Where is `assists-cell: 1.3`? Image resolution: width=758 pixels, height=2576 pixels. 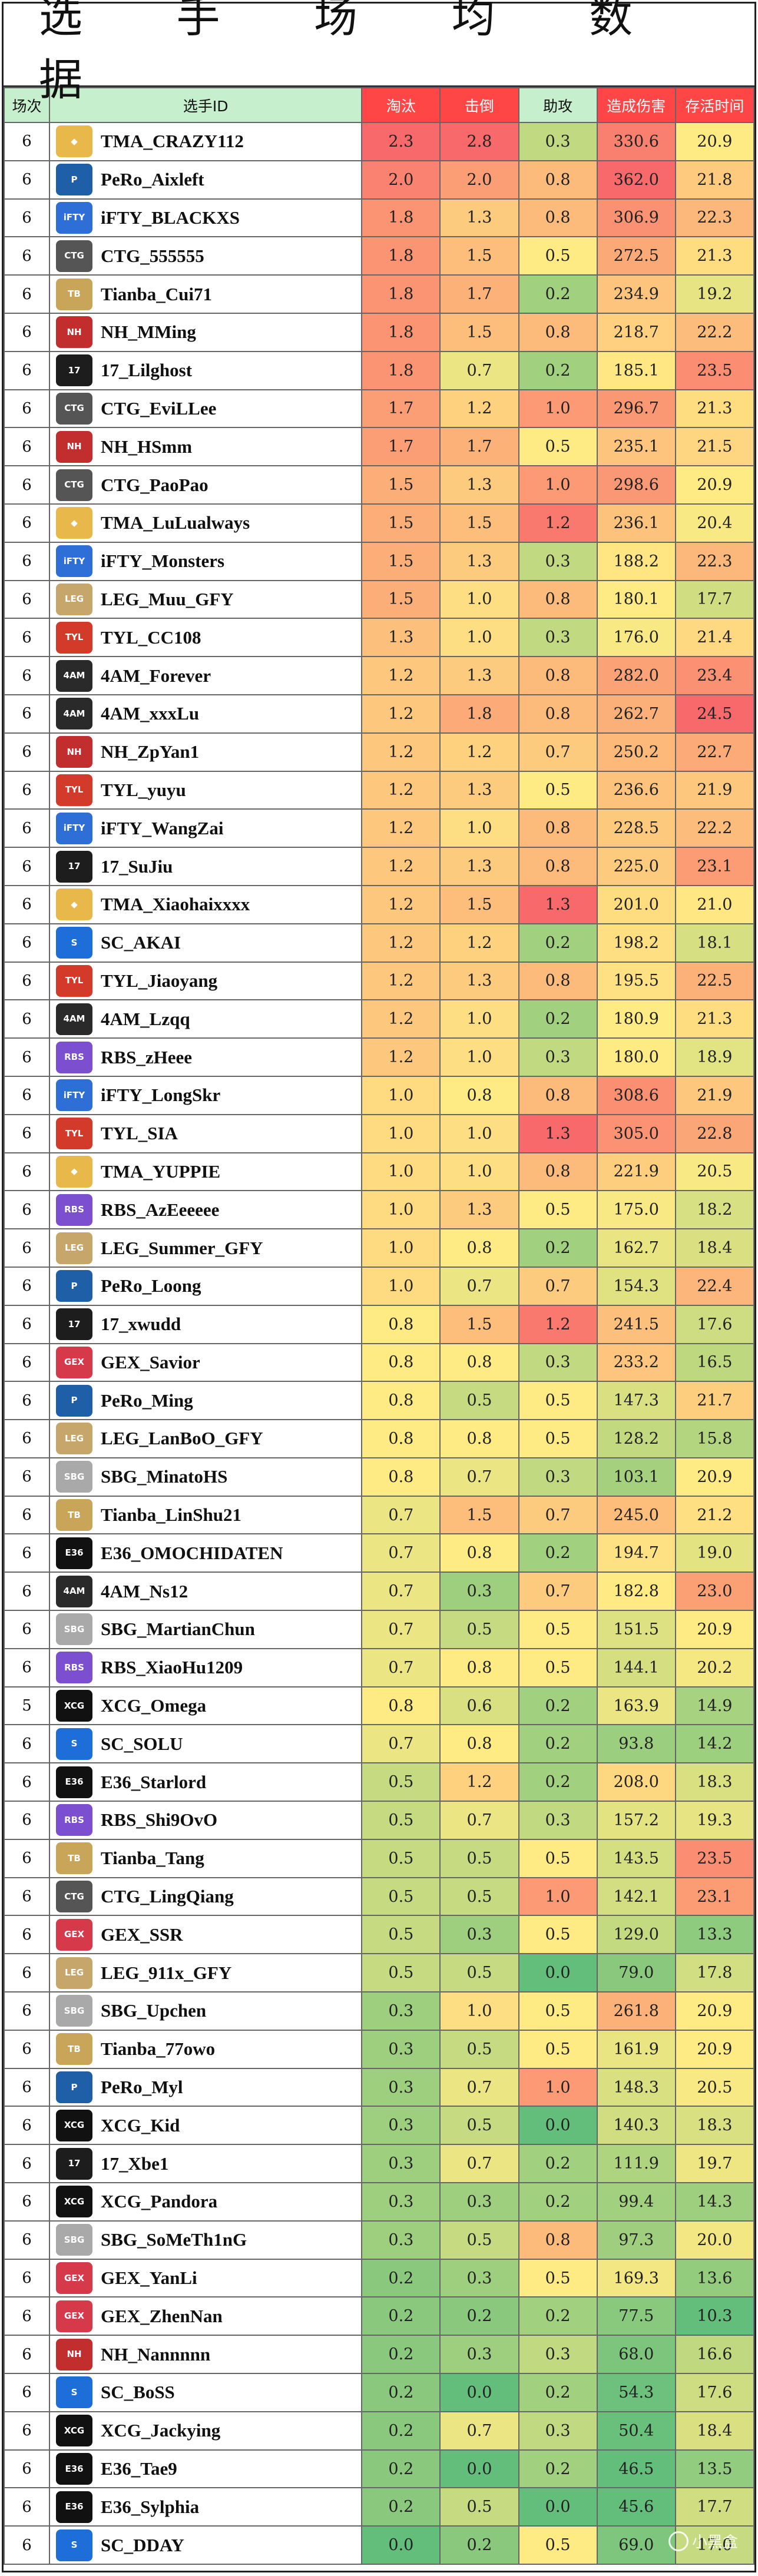 assists-cell: 1.3 is located at coordinates (558, 1133).